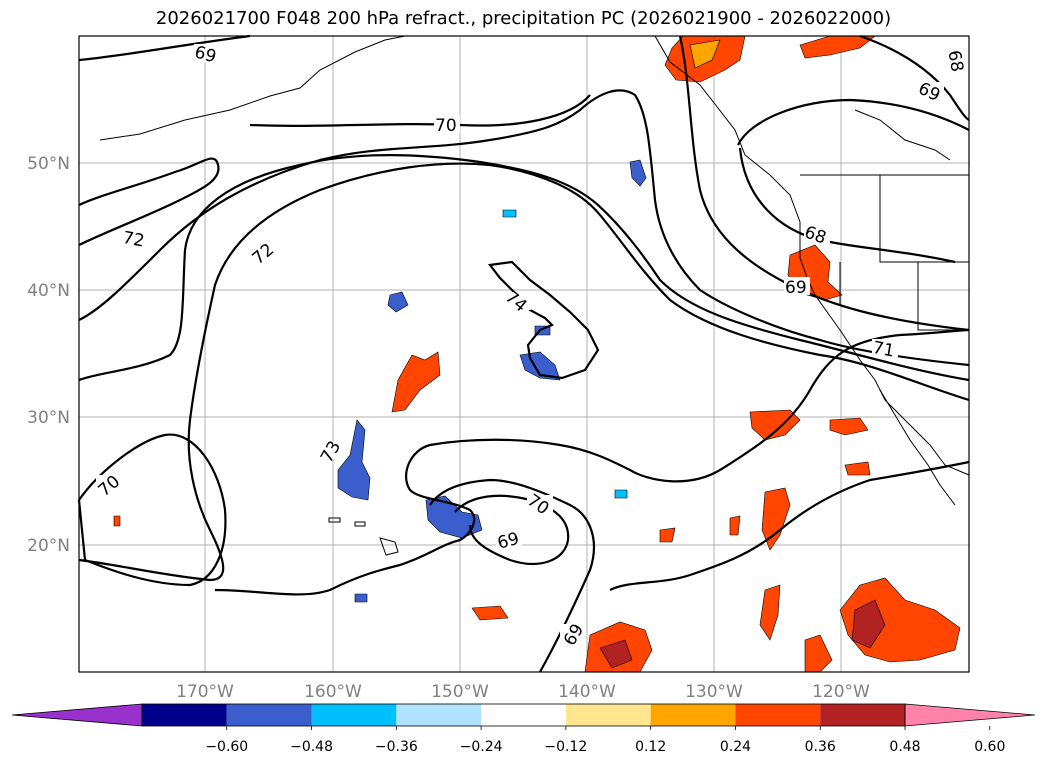 The image size is (1047, 765). I want to click on lat-label-50n: 50°N, so click(48, 164).